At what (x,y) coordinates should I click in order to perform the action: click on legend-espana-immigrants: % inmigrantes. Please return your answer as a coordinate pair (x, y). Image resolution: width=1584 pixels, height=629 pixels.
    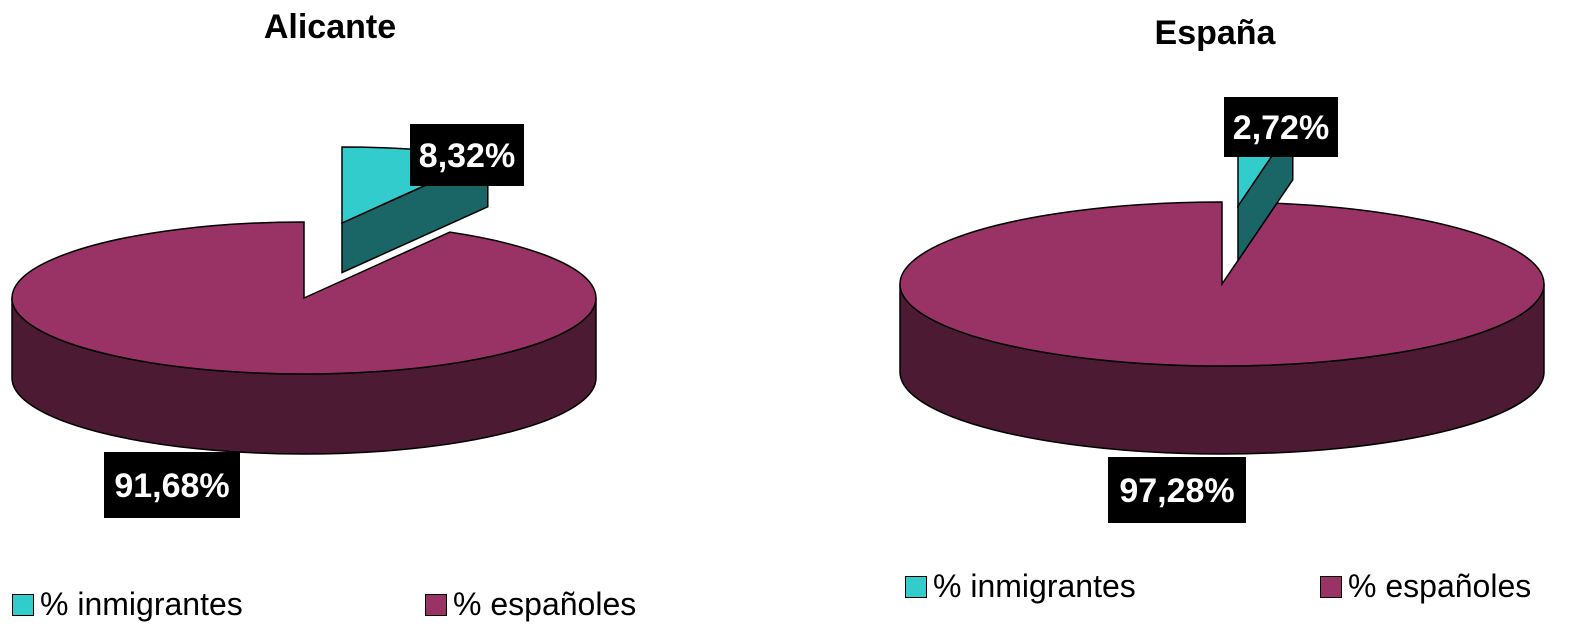
    Looking at the image, I should click on (1020, 586).